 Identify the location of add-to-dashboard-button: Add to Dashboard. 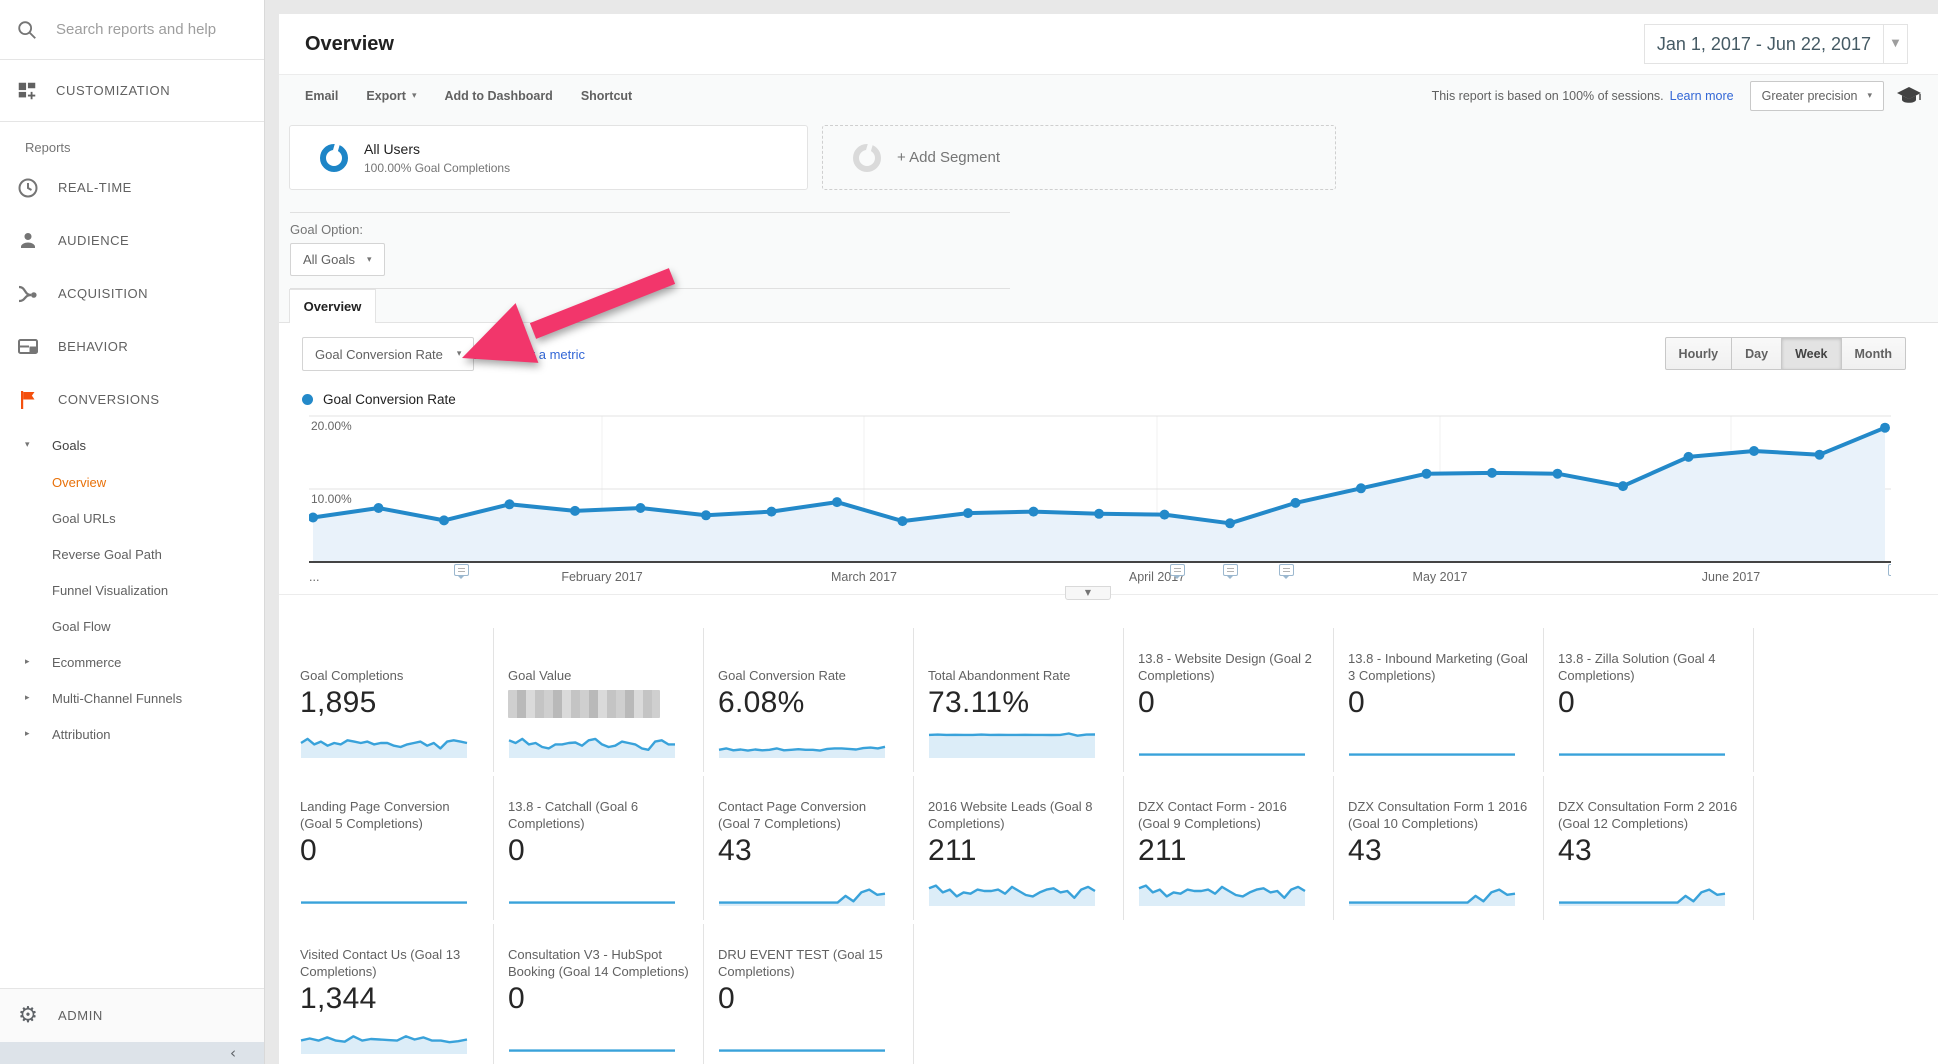
(498, 96).